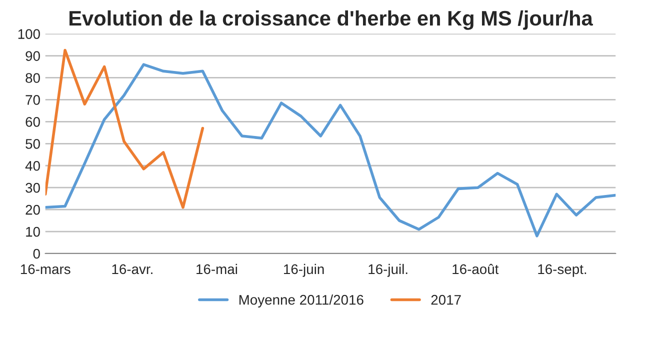 This screenshot has width=648, height=338. I want to click on legend-label: Moyenne 2011/2016, so click(301, 301).